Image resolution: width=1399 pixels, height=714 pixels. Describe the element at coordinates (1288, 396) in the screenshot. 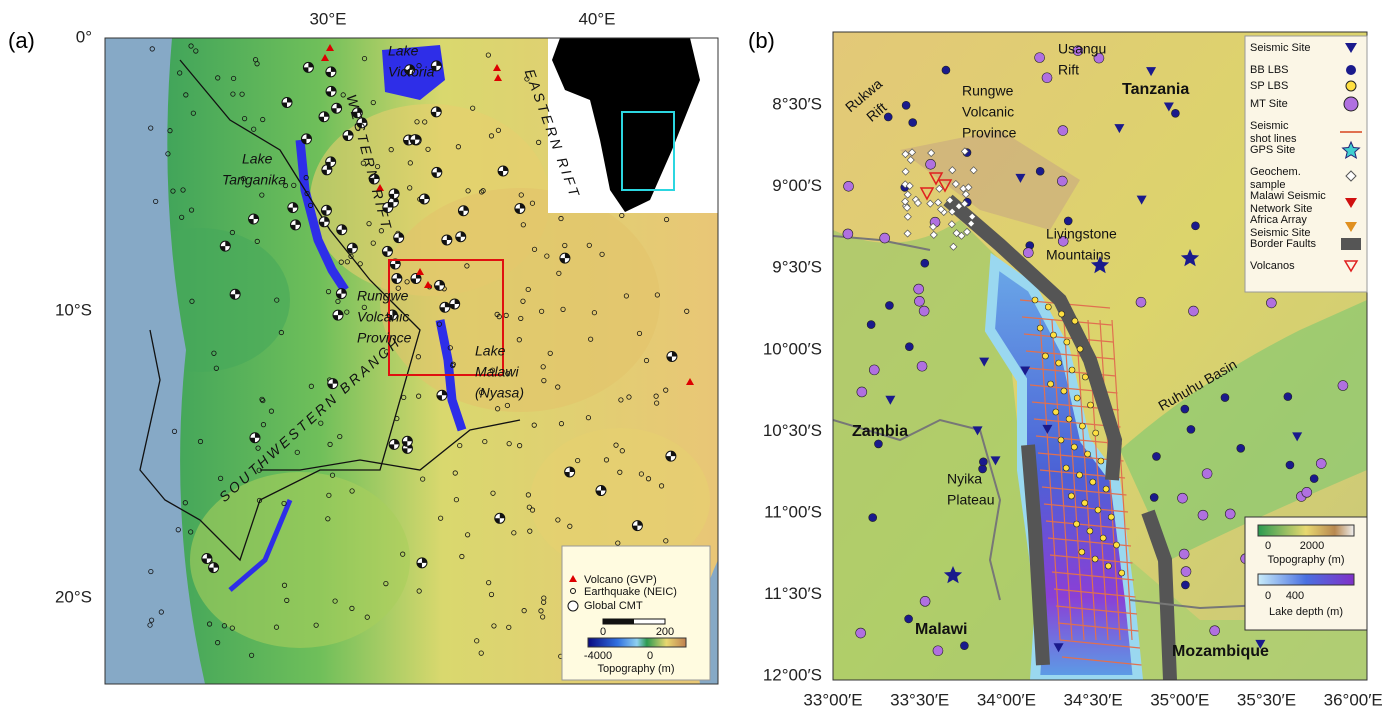

I see `bb-lbs` at that location.